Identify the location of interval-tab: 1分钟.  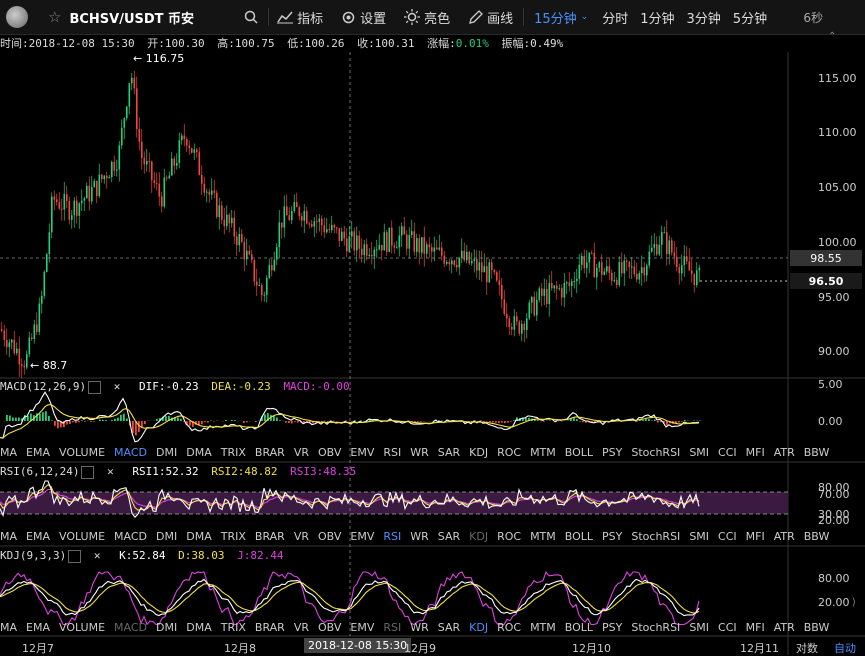
(657, 17).